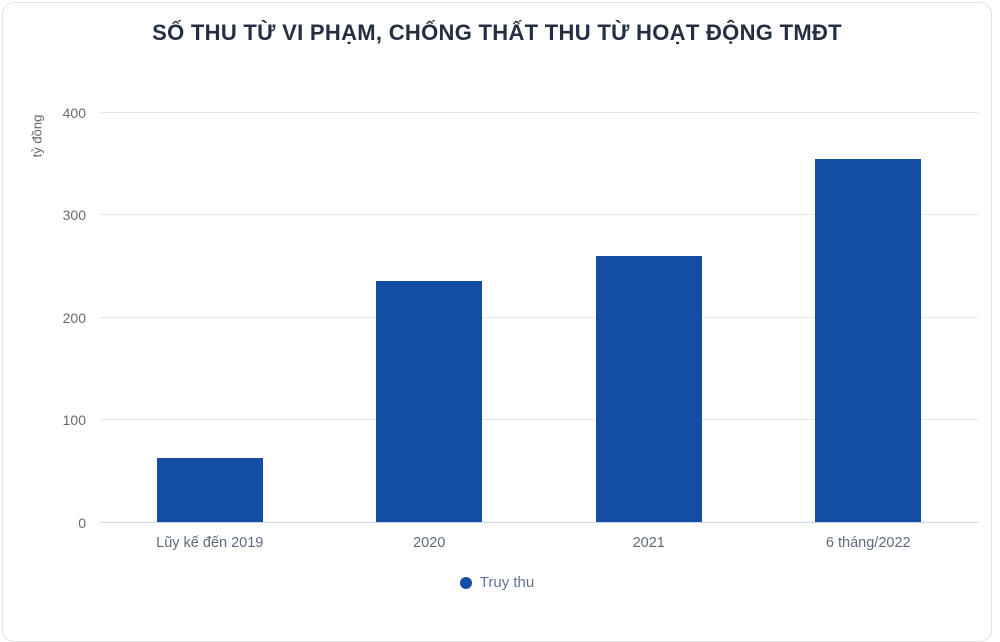  What do you see at coordinates (74, 113) in the screenshot?
I see `y-tick-label: 400` at bounding box center [74, 113].